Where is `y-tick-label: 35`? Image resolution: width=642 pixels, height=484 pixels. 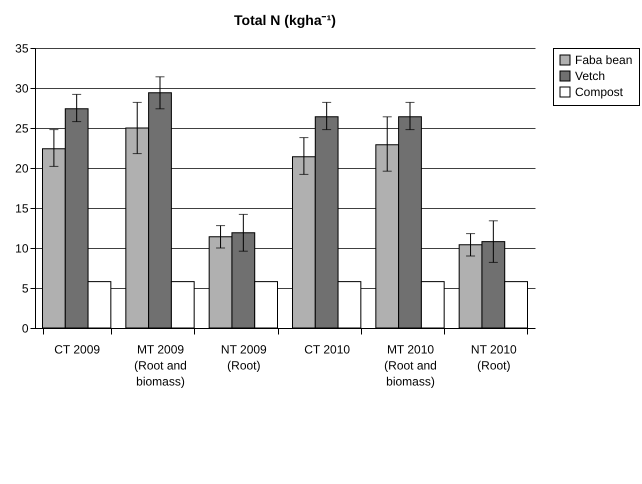
y-tick-label: 35 is located at coordinates (22, 49).